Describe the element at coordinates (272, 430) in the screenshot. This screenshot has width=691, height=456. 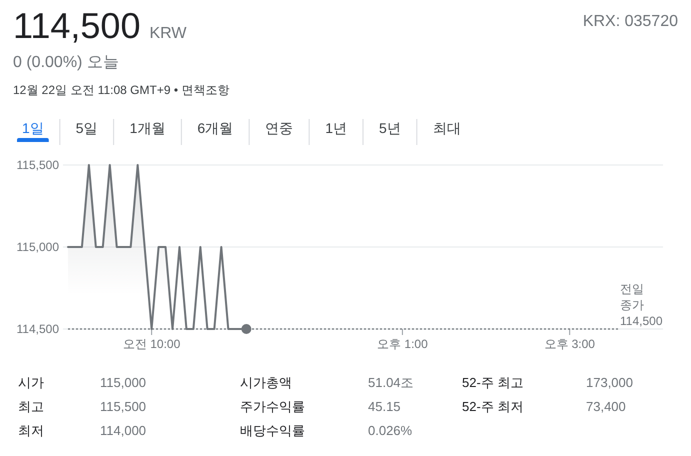
I see `text: 배당수익률` at that location.